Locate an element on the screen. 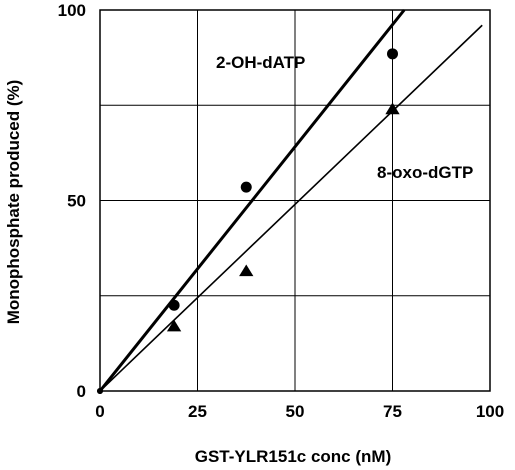 The image size is (515, 470). data-point-origin is located at coordinates (100, 391).